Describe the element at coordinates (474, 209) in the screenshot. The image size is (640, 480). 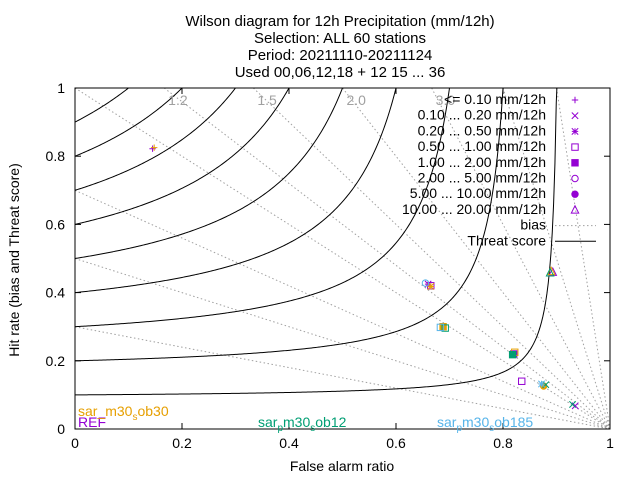
I see `legend-label: 10.00 ... 20.00 mm/12h` at that location.